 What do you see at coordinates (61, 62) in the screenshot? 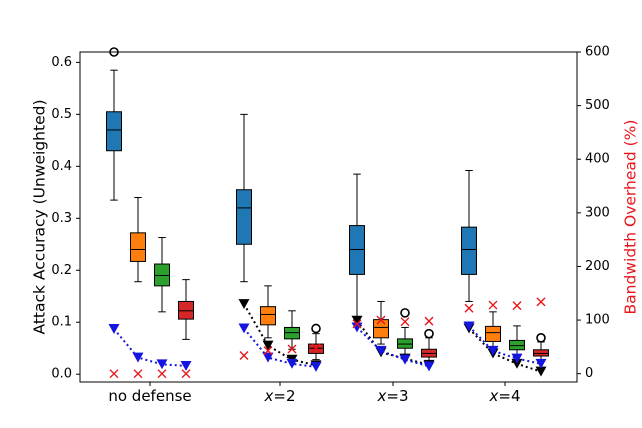
I see `y-left-tick-label: 0.6` at bounding box center [61, 62].